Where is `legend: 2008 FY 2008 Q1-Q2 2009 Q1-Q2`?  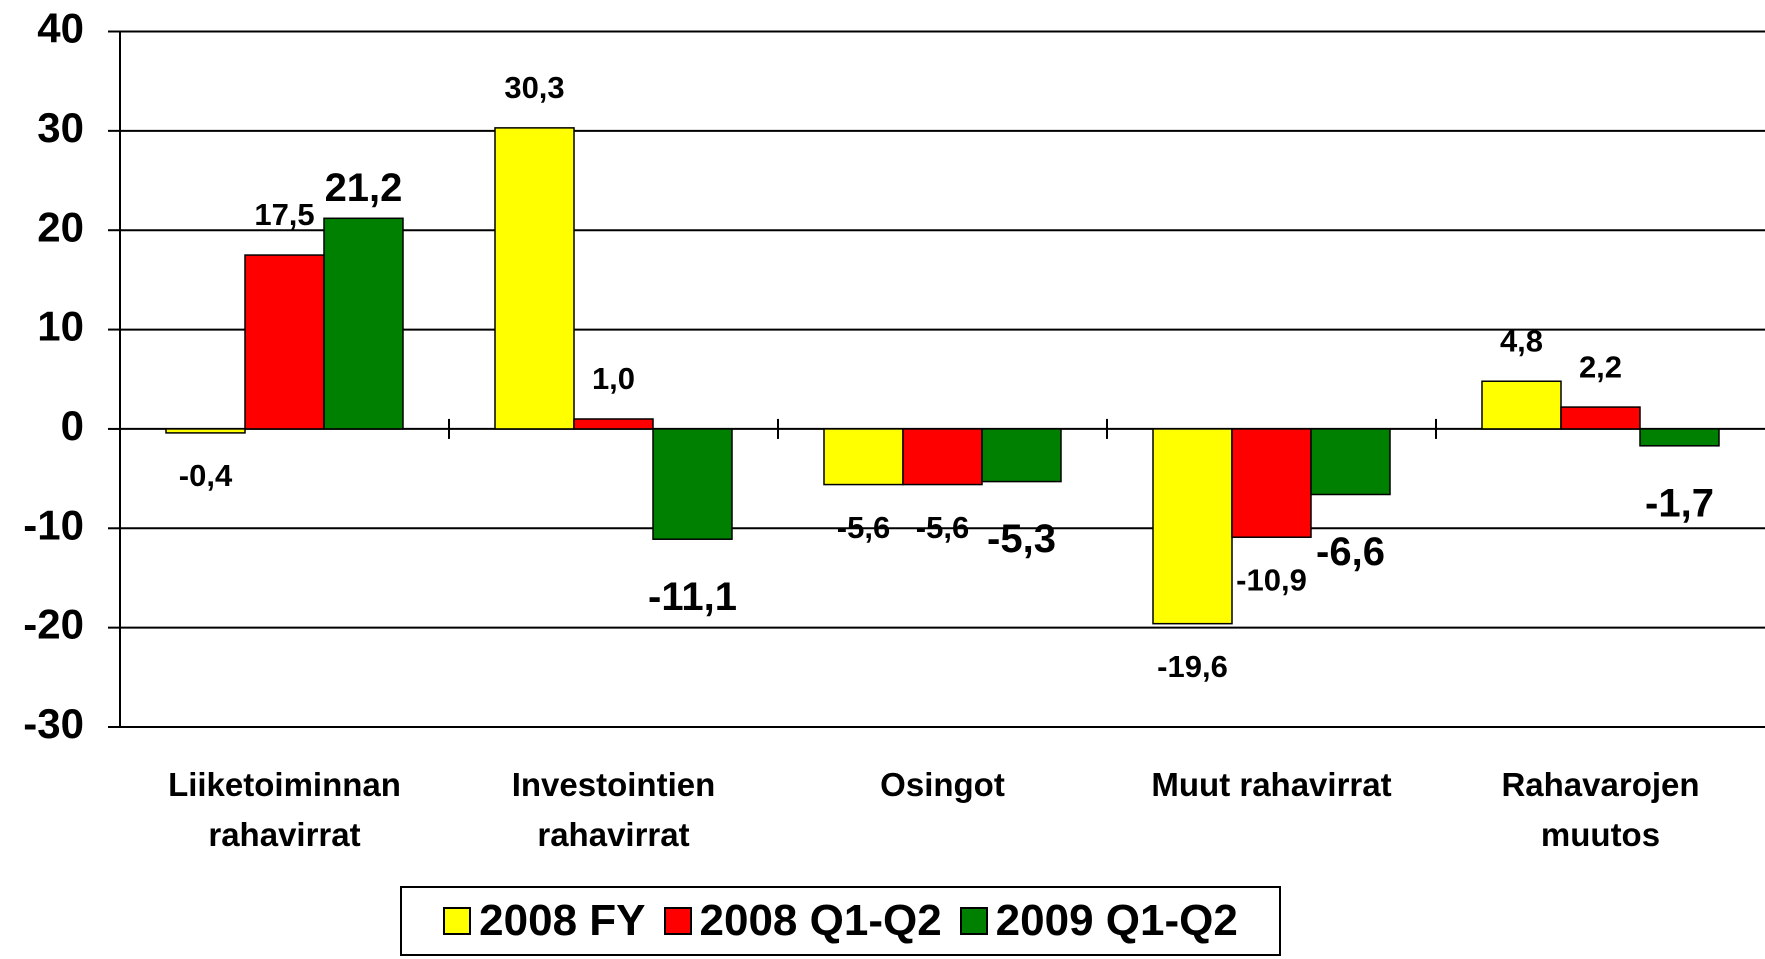
legend: 2008 FY 2008 Q1-Q2 2009 Q1-Q2 is located at coordinates (840, 921).